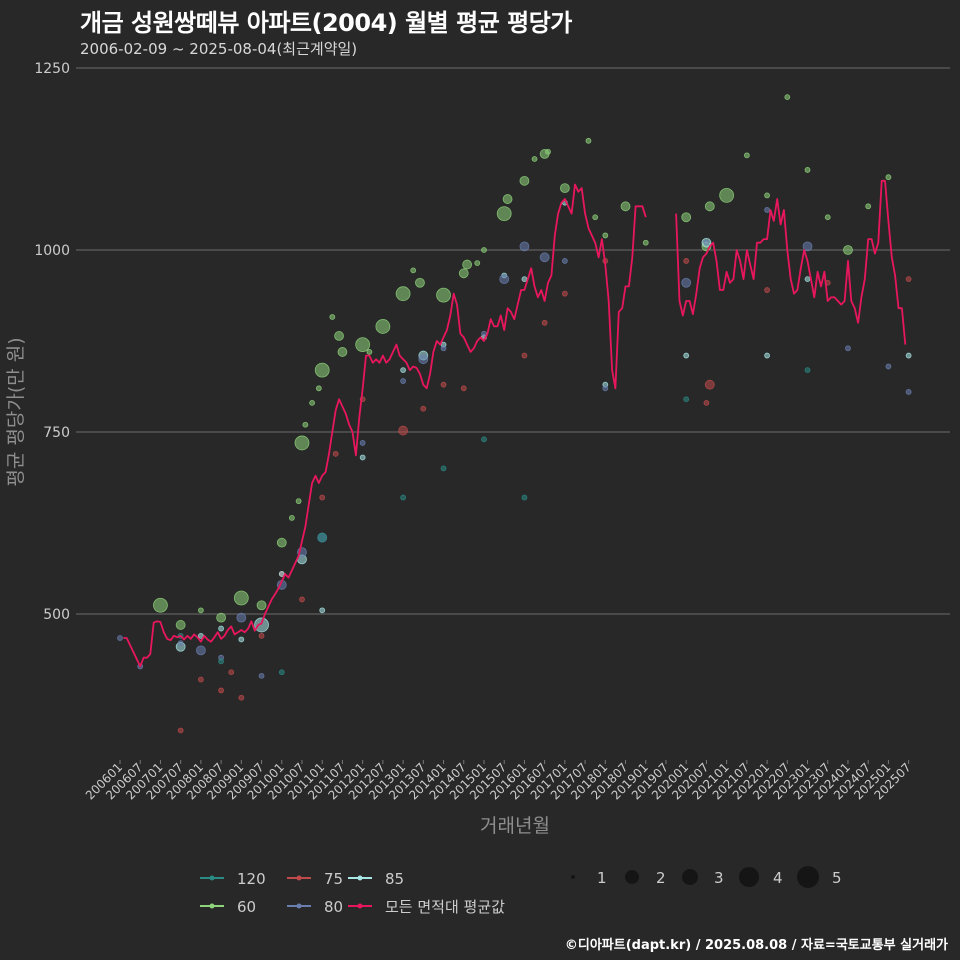 Image resolution: width=960 pixels, height=960 pixels. What do you see at coordinates (56, 433) in the screenshot?
I see `y-tick-label: 750` at bounding box center [56, 433].